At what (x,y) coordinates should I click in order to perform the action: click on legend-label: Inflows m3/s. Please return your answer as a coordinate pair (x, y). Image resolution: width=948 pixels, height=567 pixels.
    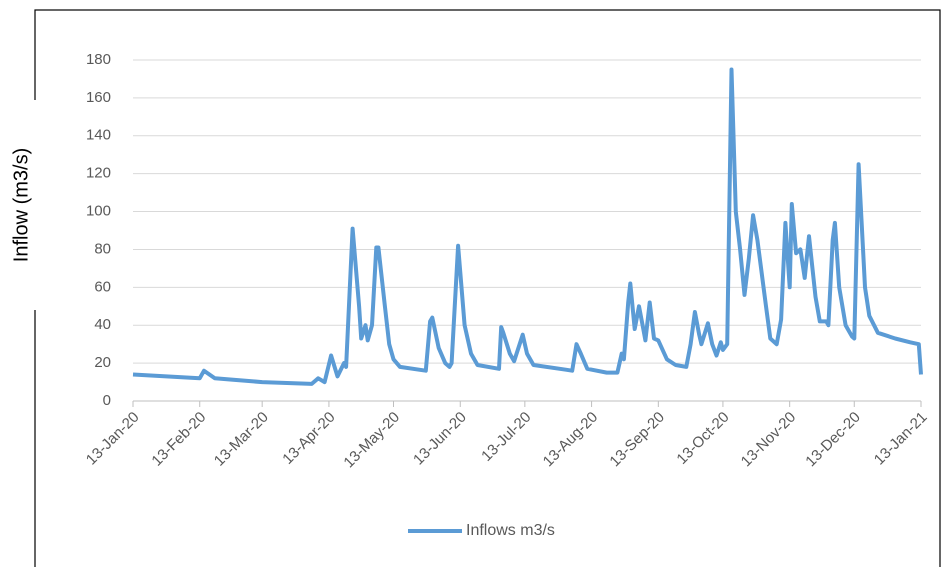
    Looking at the image, I should click on (510, 530).